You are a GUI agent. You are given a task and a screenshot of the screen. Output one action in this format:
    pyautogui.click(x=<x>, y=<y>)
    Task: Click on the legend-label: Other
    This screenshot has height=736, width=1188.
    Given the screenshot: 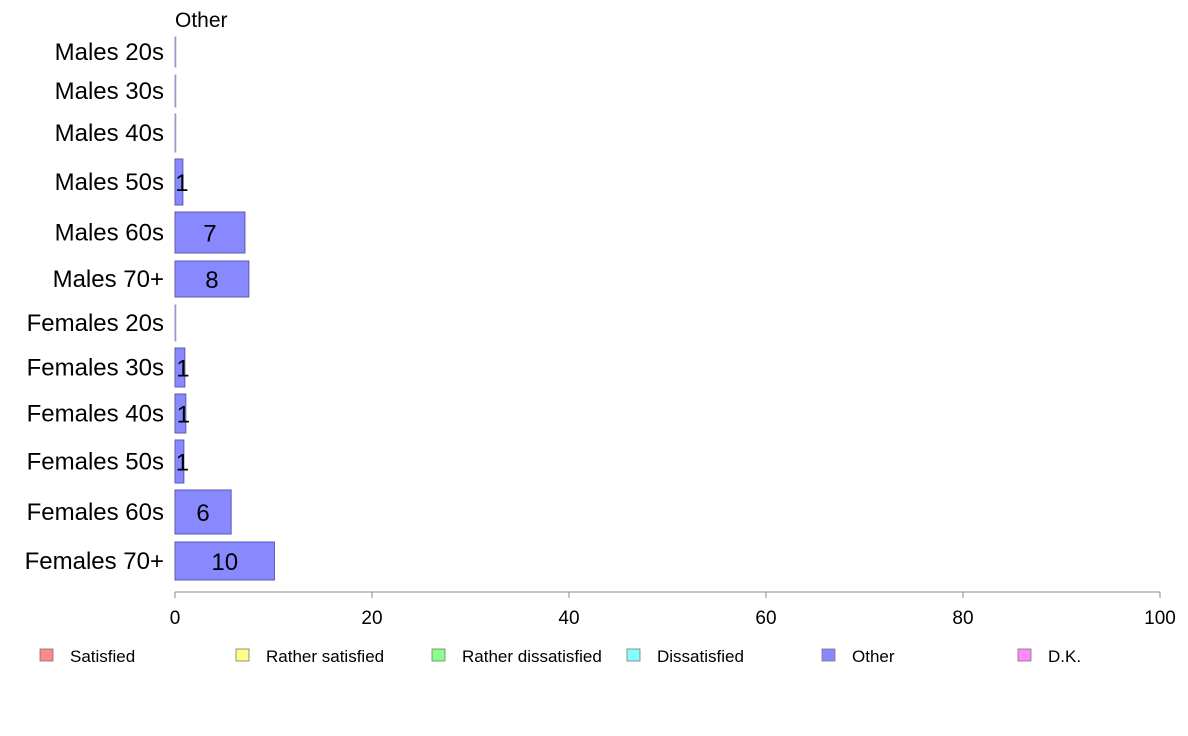 What is the action you would take?
    pyautogui.click(x=873, y=656)
    